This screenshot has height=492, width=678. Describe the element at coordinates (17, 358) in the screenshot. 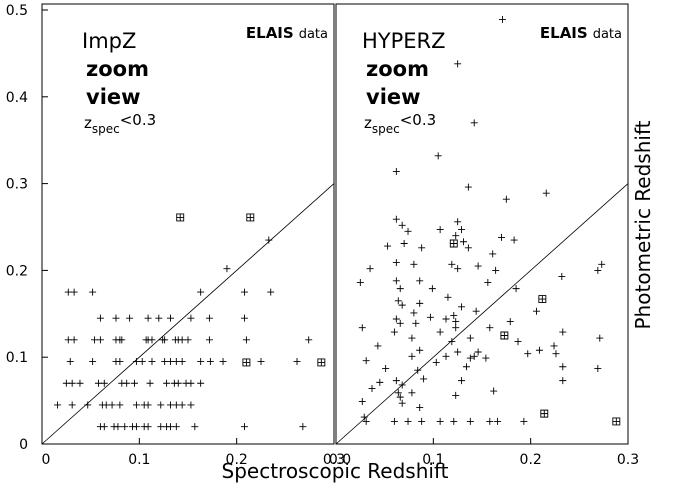

I see `y-tick-label: 0.1` at that location.